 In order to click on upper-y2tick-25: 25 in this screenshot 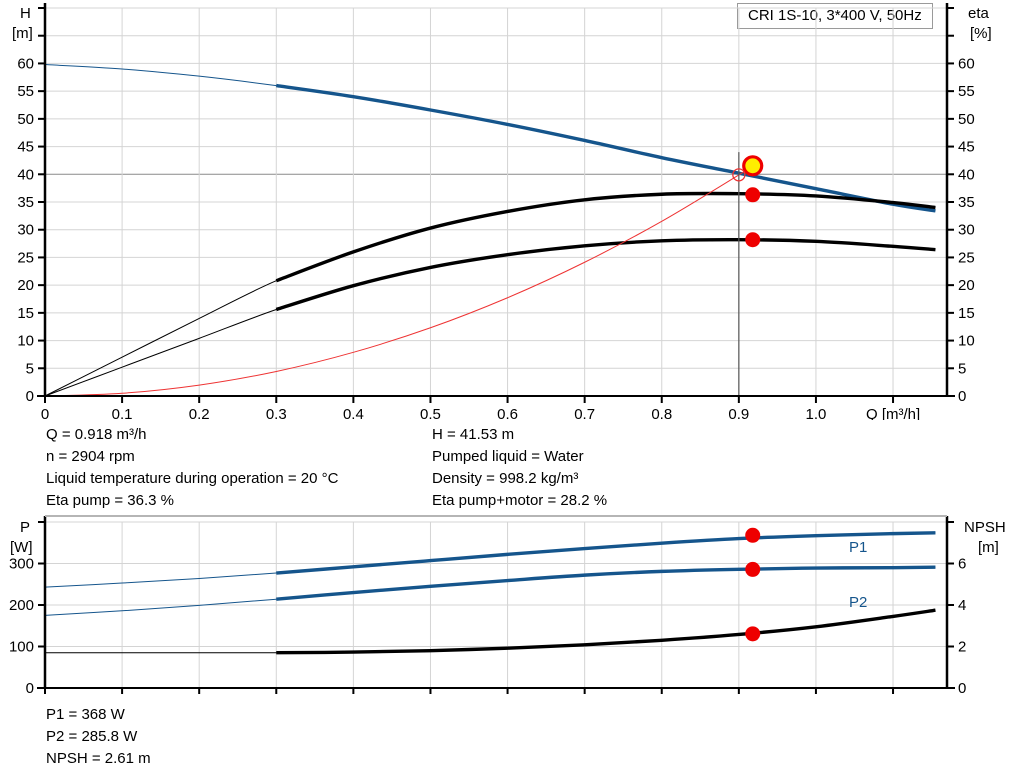, I will do `click(966, 257)`.